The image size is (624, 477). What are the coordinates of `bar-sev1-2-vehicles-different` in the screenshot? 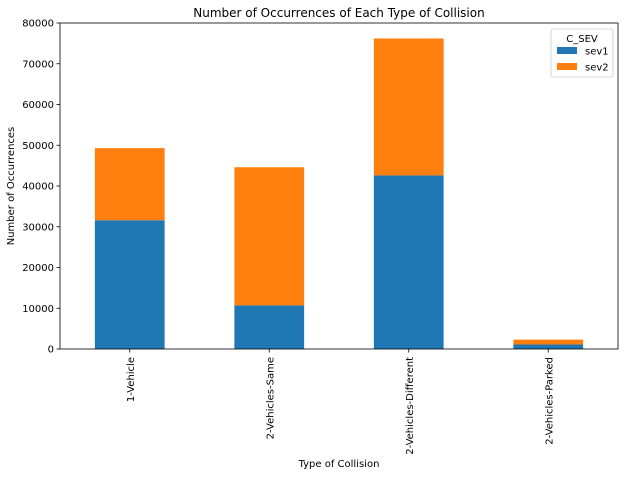 It's located at (408, 262).